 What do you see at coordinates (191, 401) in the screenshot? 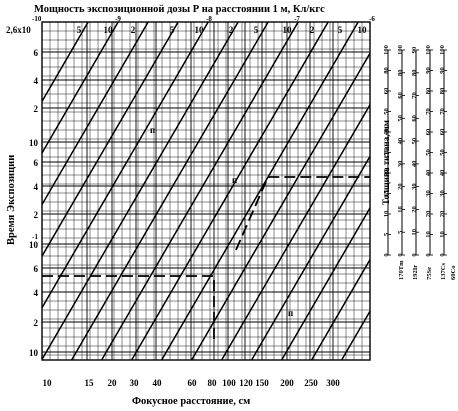
I see `x-axis-label: Фокусное расстояние, см` at bounding box center [191, 401].